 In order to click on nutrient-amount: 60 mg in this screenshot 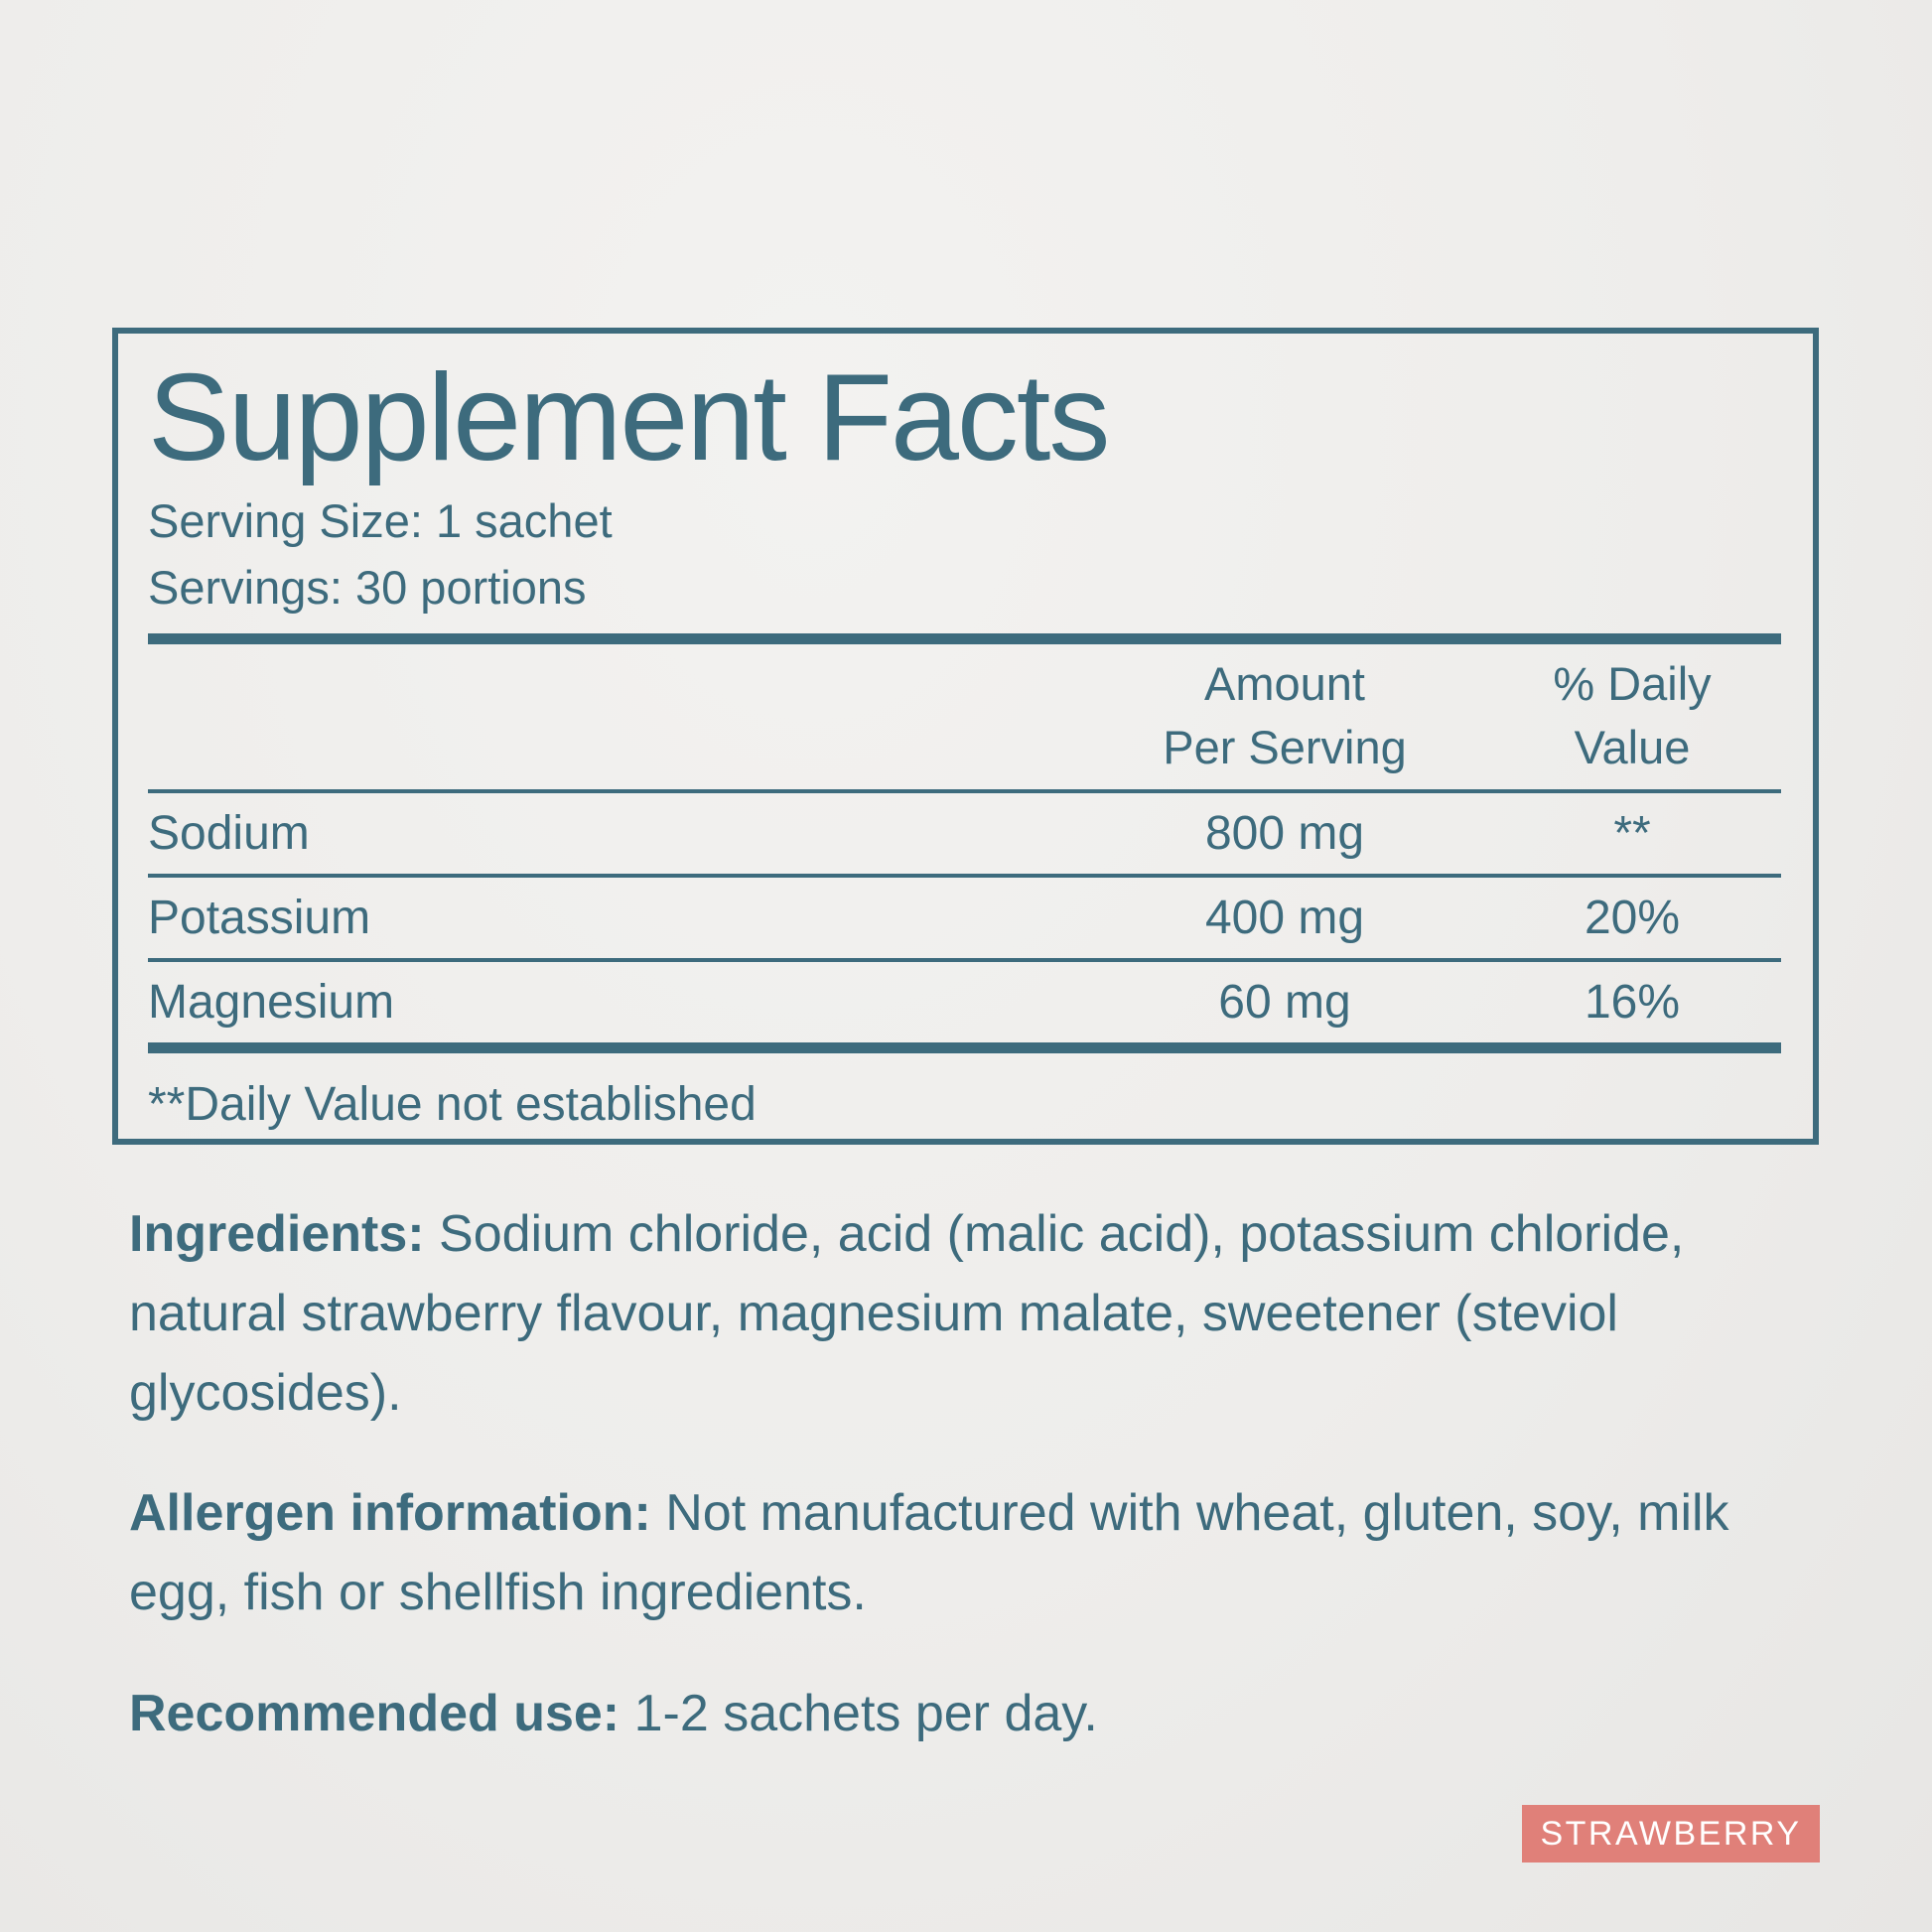, I will do `click(1284, 1002)`.